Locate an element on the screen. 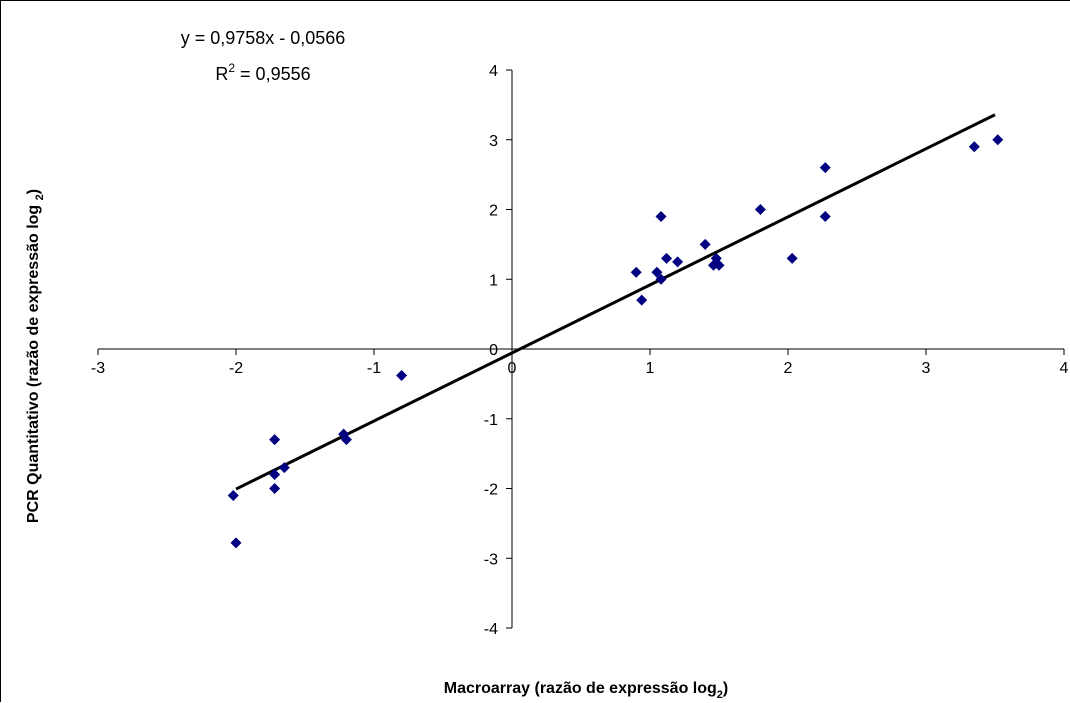 Image resolution: width=1070 pixels, height=703 pixels. y-tick-label: 0 is located at coordinates (493, 350).